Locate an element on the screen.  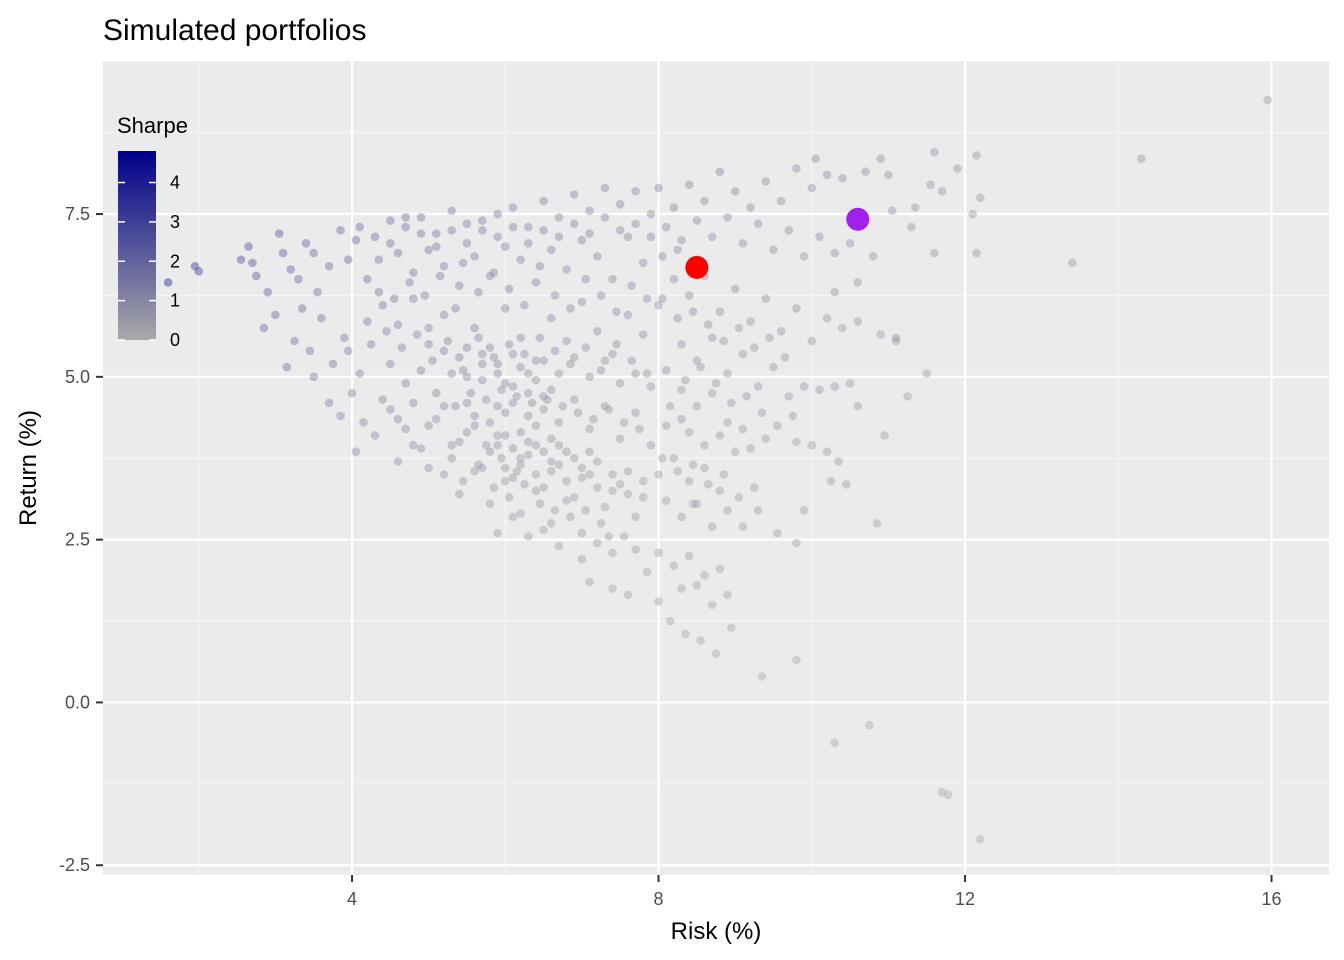
highlighted-portfolio is located at coordinates (858, 219).